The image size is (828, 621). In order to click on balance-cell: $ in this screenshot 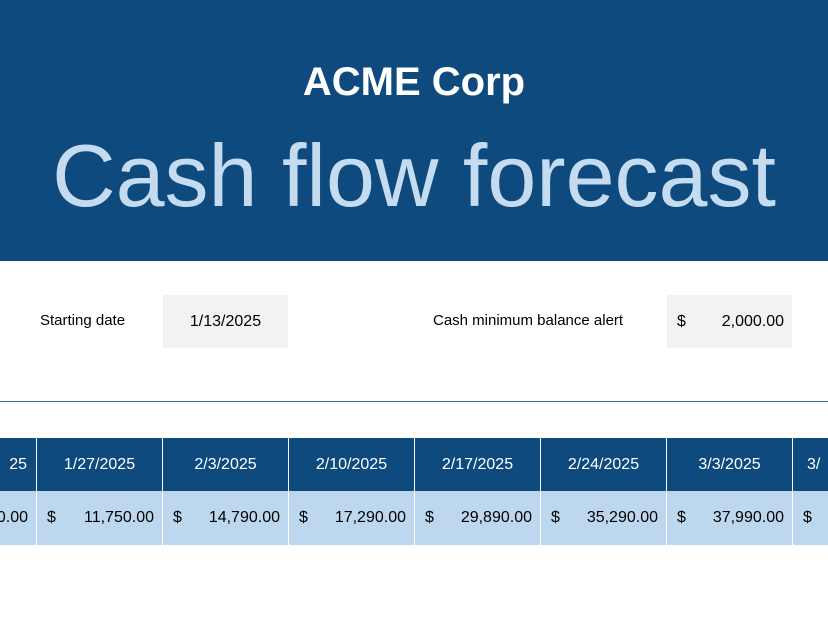, I will do `click(810, 518)`.